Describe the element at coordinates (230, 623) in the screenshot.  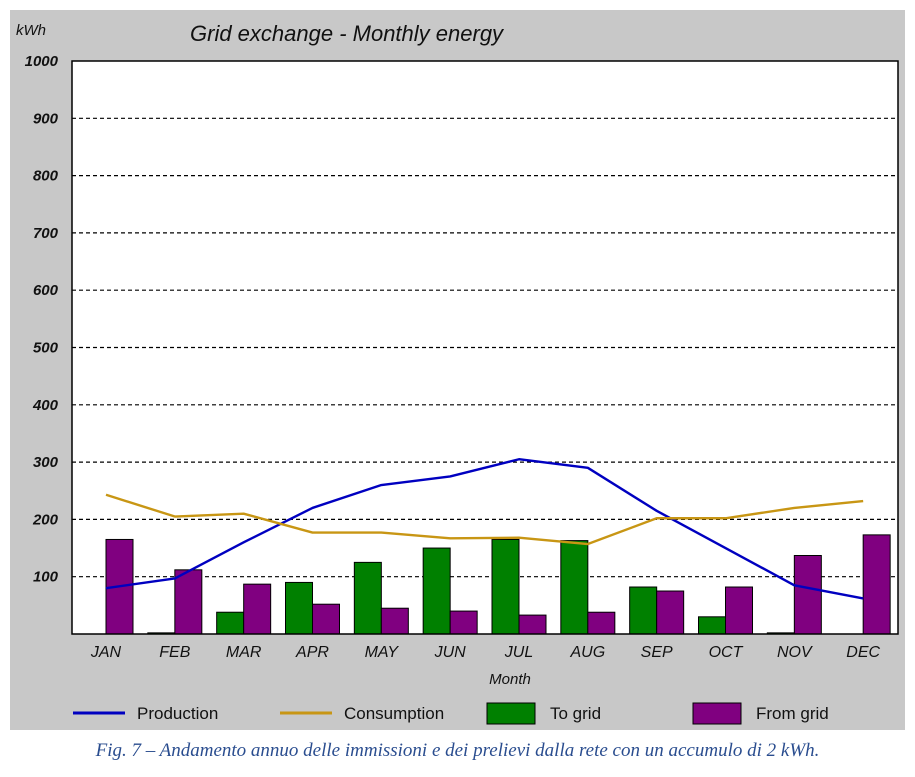
I see `bar-to-grid-mar` at that location.